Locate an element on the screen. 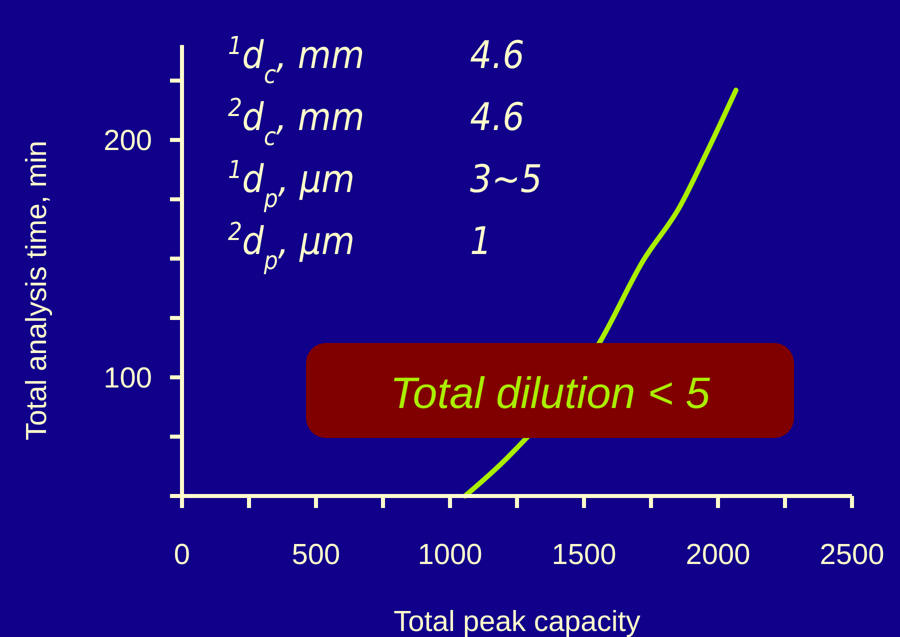  y-axis-title: Total analysis time, min is located at coordinates (37, 290).